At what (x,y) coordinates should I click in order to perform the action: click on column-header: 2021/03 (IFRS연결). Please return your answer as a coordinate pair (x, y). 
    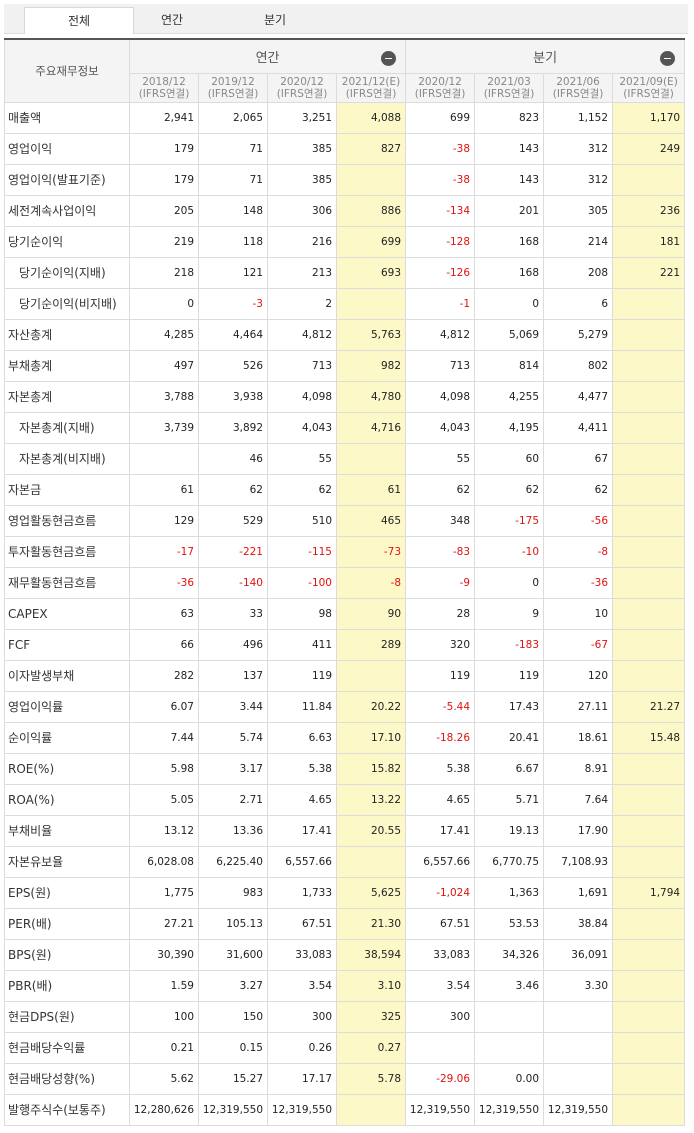
    Looking at the image, I should click on (509, 87).